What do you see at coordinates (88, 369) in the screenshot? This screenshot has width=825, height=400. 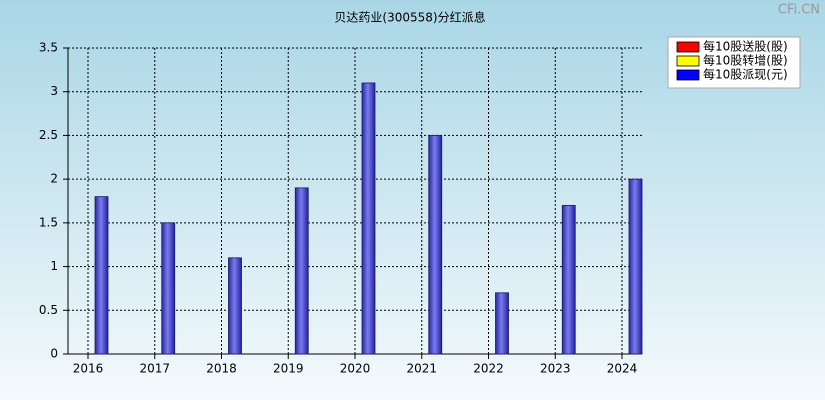 I see `x-tick-label: 2016` at bounding box center [88, 369].